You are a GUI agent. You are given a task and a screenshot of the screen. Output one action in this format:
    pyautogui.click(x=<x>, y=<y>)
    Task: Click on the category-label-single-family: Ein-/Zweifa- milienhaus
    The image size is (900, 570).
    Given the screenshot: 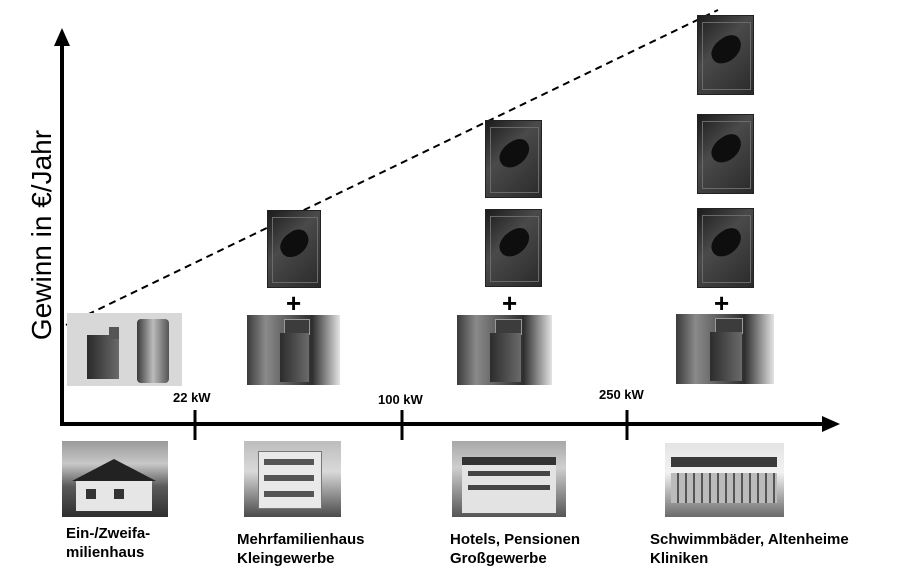 What is the action you would take?
    pyautogui.click(x=108, y=543)
    